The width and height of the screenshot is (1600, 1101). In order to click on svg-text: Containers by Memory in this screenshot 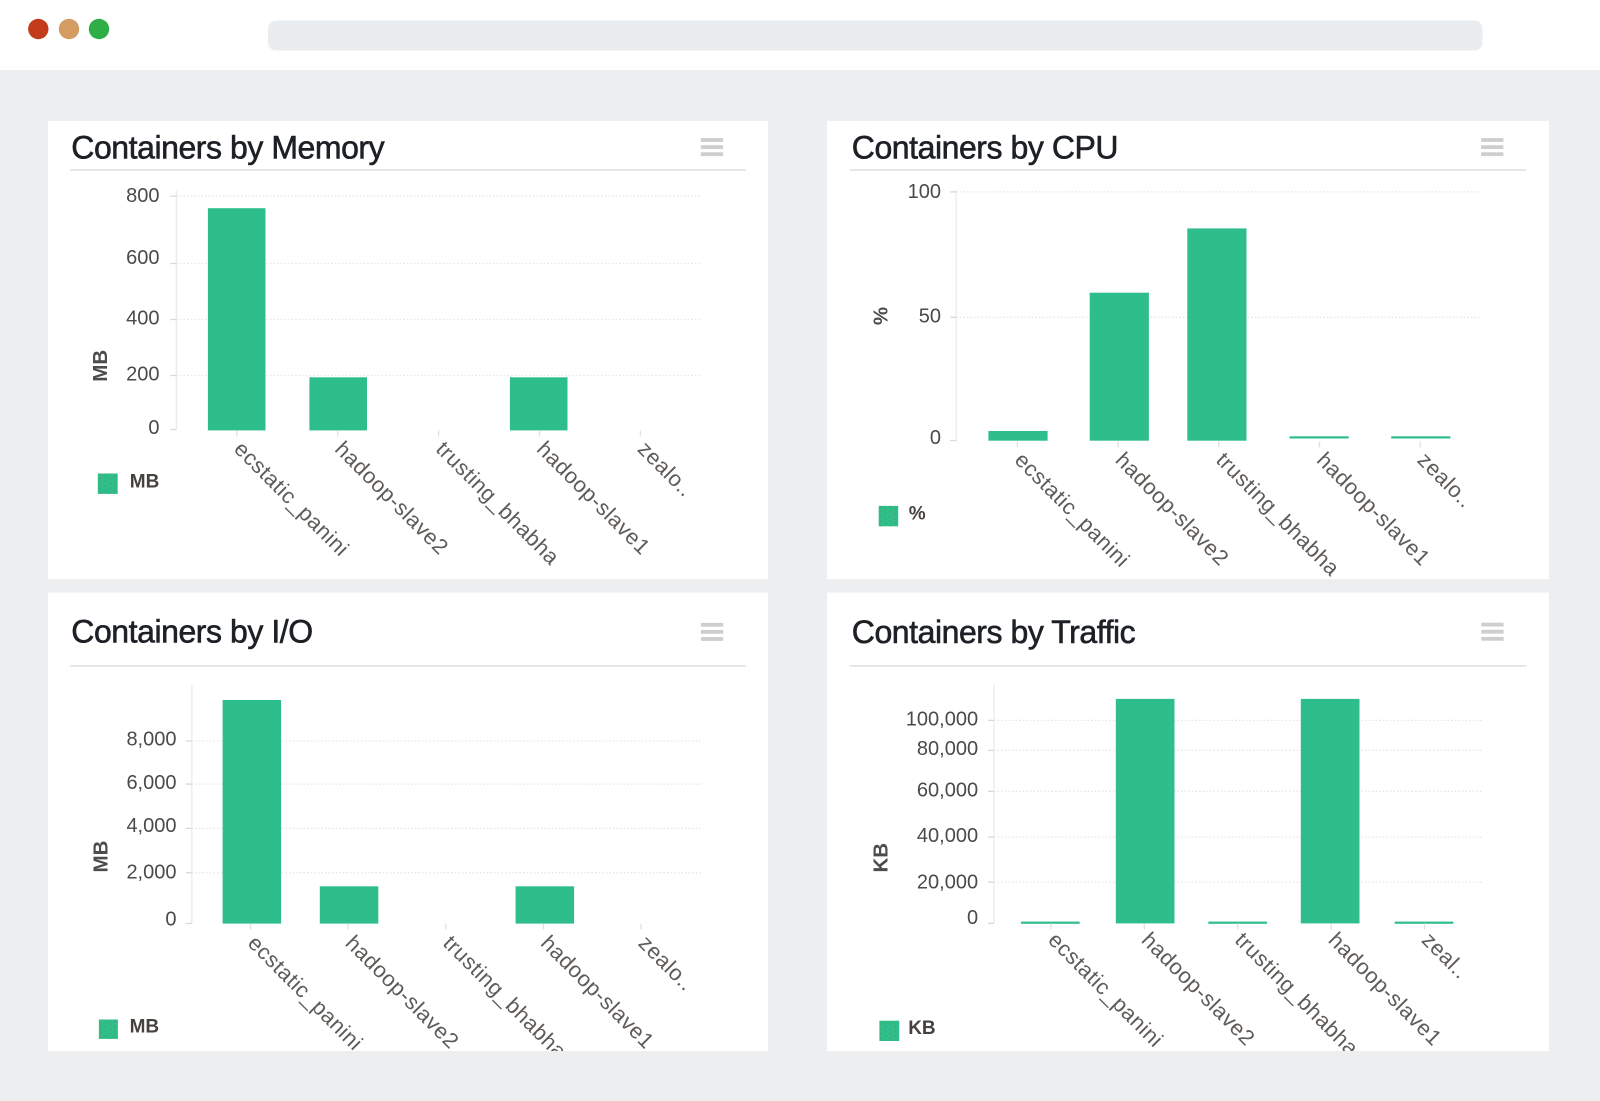, I will do `click(227, 148)`.